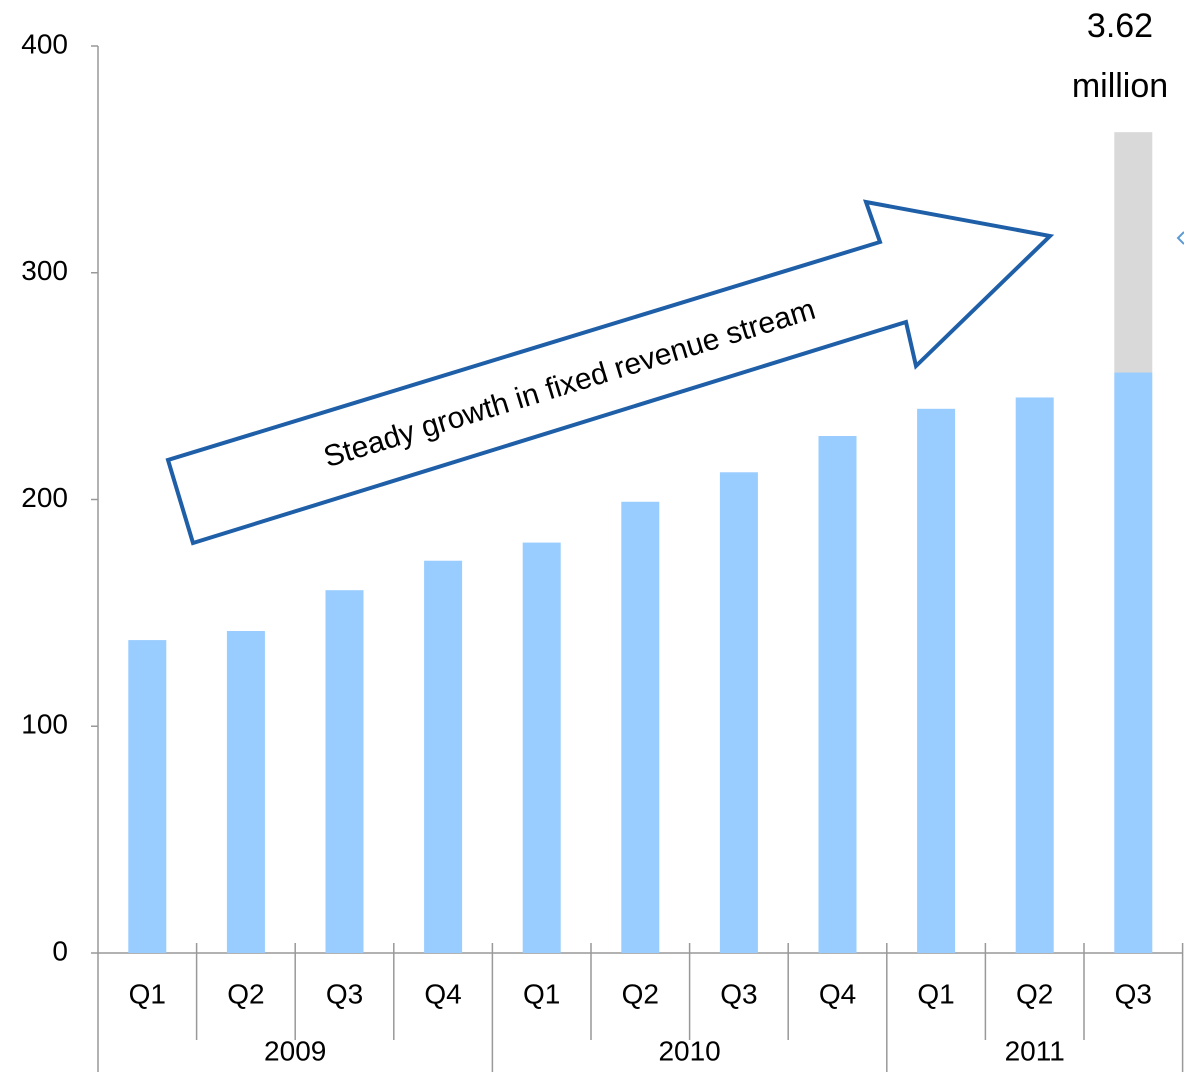 This screenshot has width=1184, height=1072. What do you see at coordinates (295, 1050) in the screenshot?
I see `group-label: 2009` at bounding box center [295, 1050].